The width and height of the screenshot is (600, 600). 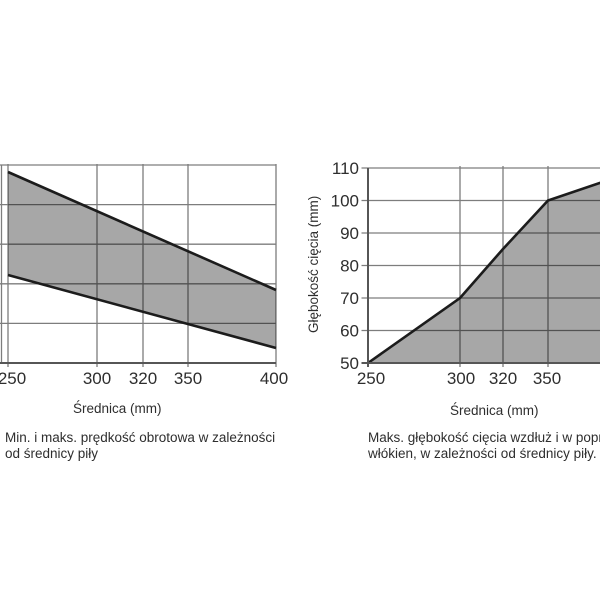 What do you see at coordinates (349, 331) in the screenshot?
I see `y-tick-label: 60` at bounding box center [349, 331].